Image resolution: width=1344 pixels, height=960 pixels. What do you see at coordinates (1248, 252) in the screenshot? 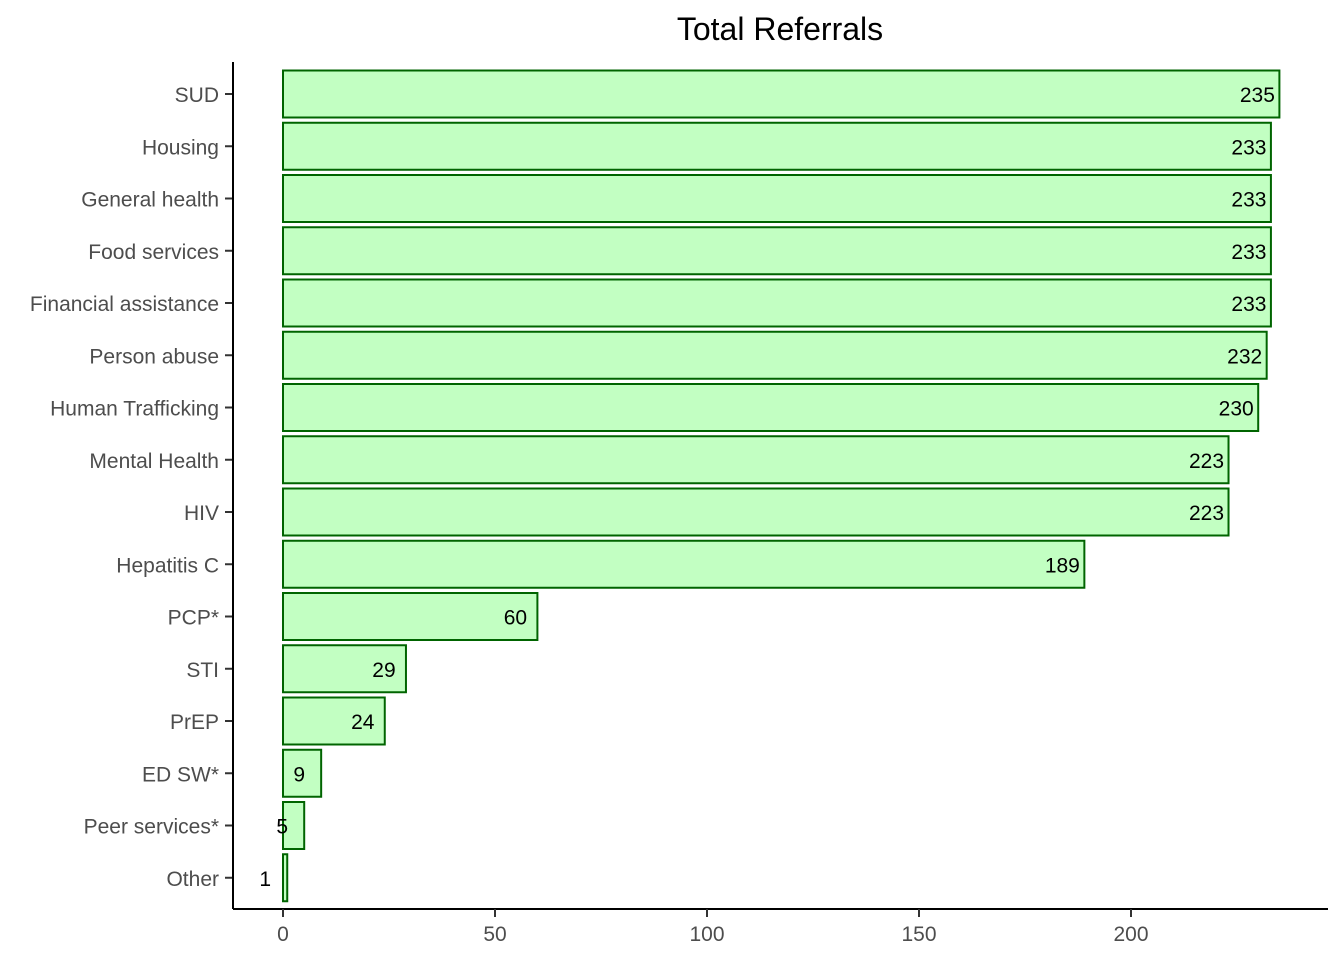
I see `data-label-3: 233` at bounding box center [1248, 252].